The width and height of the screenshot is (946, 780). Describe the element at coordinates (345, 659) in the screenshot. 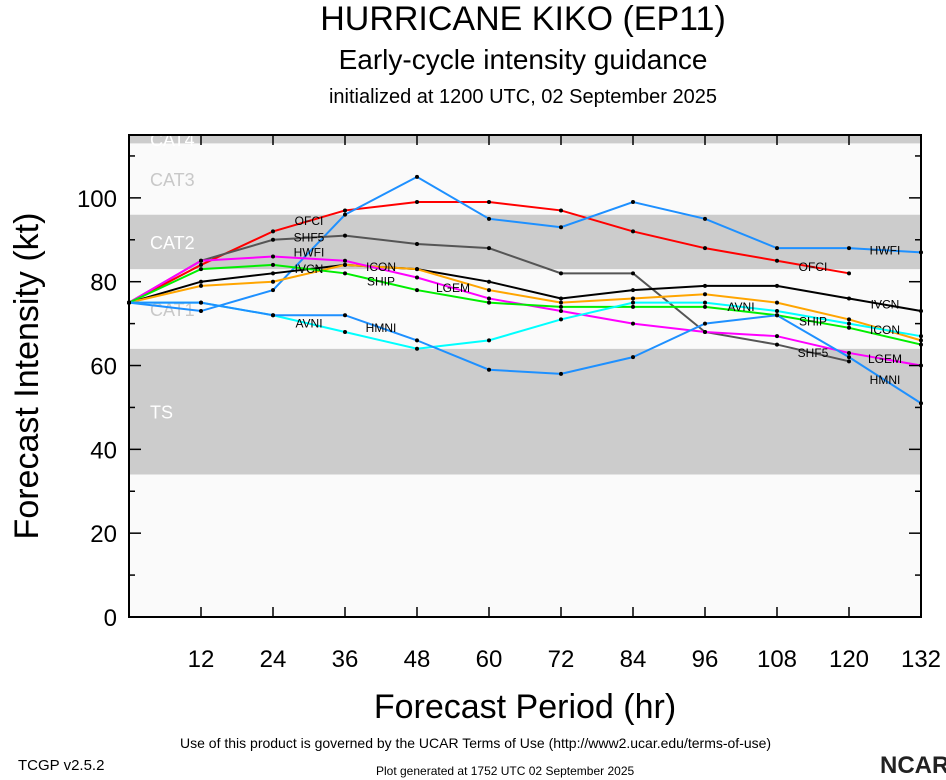

I see `x-tick-label: 36` at that location.